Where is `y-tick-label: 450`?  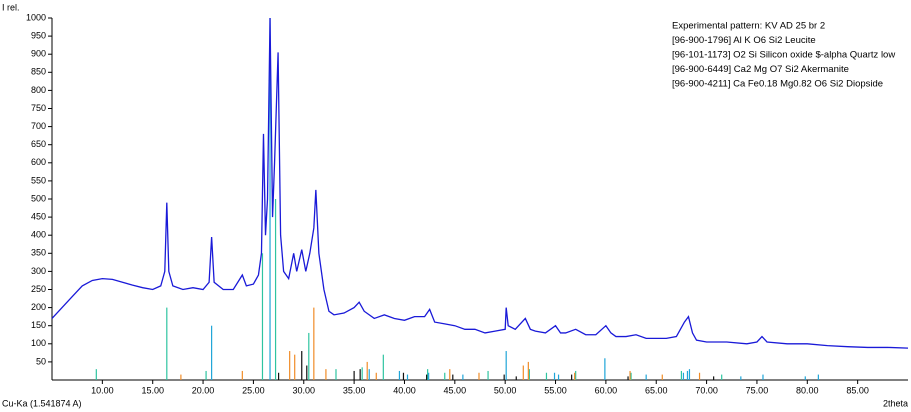 y-tick-label: 450 is located at coordinates (38, 216).